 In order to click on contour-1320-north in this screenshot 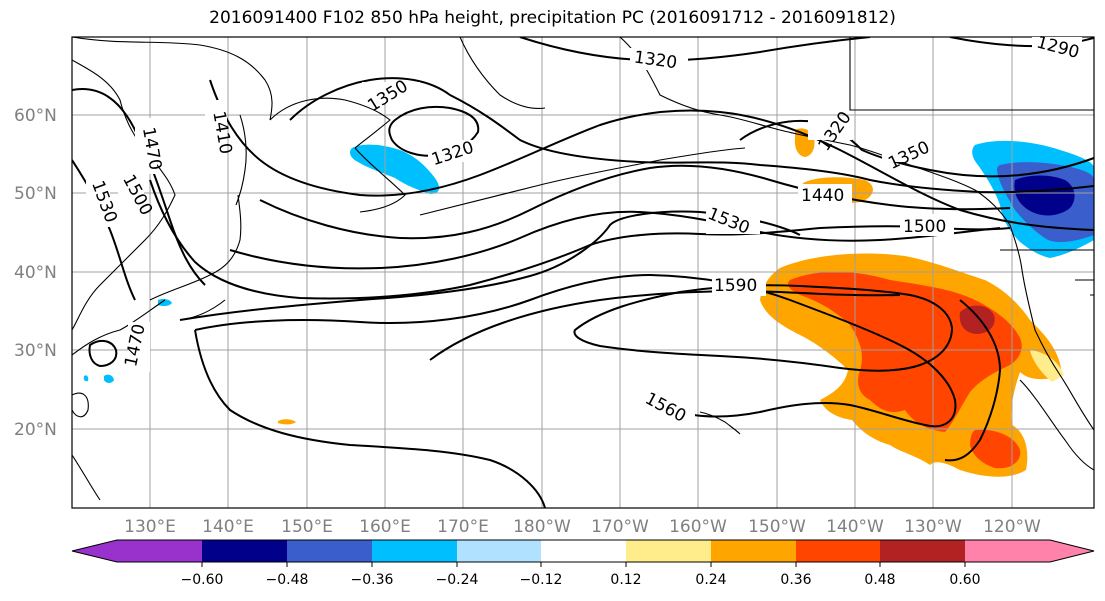, I will do `click(695, 49)`.